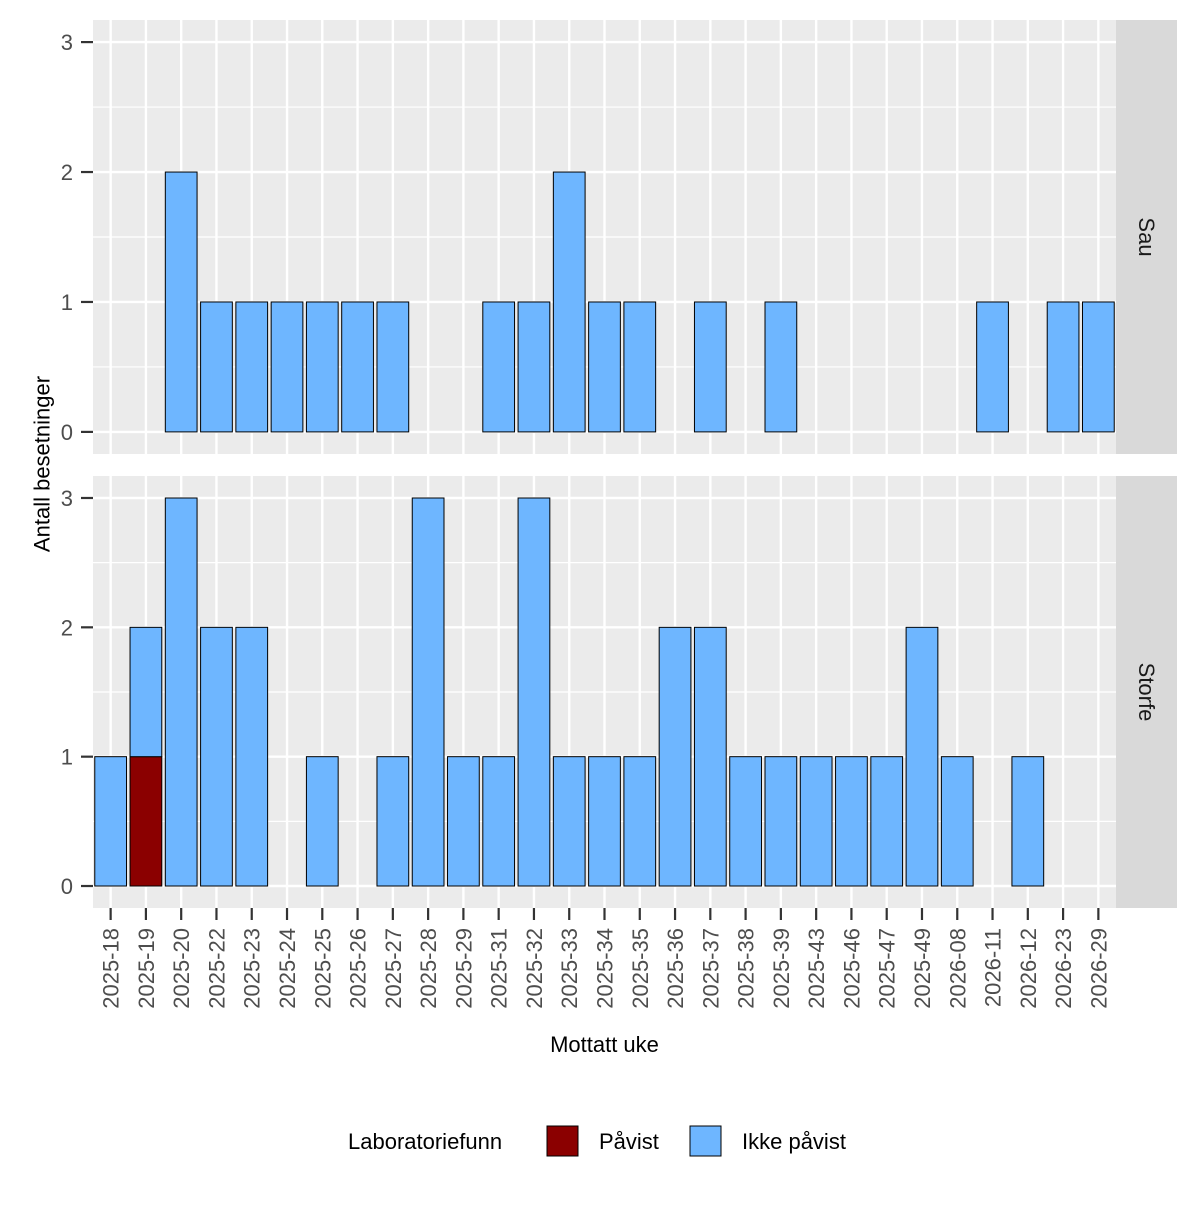 This screenshot has height=1205, width=1200. I want to click on x-tick-label: 2025-43, so click(816, 968).